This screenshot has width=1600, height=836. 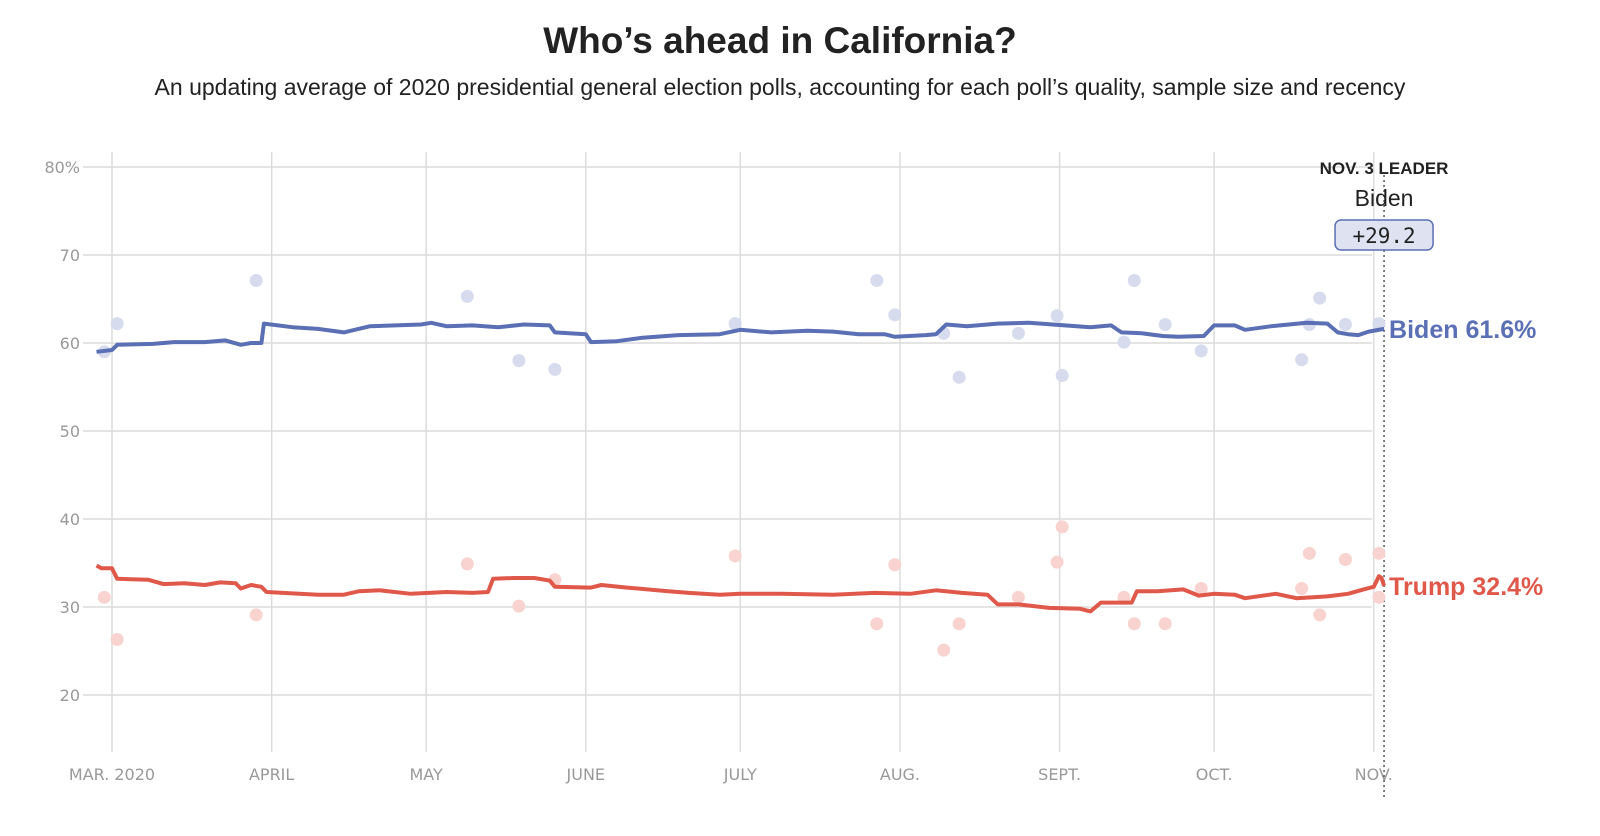 What do you see at coordinates (62, 167) in the screenshot?
I see `y-tick-label: 80%` at bounding box center [62, 167].